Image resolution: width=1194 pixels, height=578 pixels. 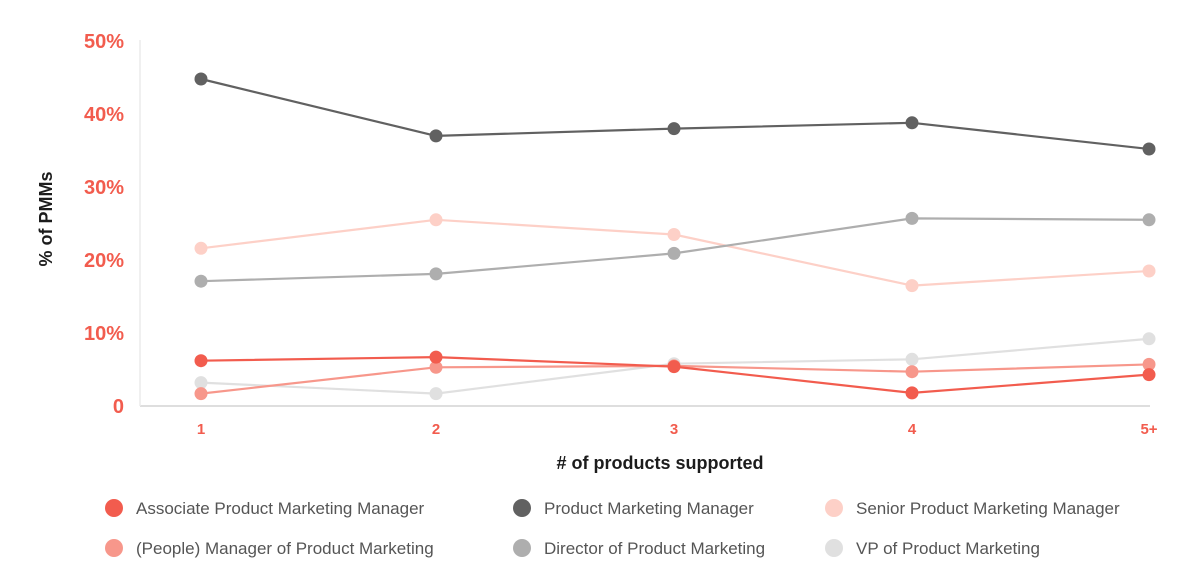 I want to click on legend-label: (People) Manager of Product Marketing, so click(x=285, y=548).